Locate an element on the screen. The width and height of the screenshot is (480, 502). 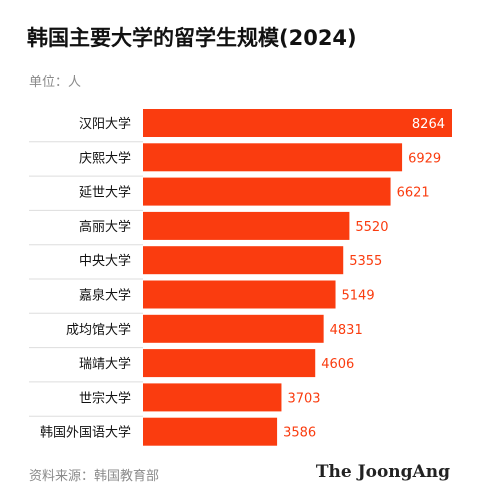
brand-logo: The JoongAng is located at coordinates (382, 472).